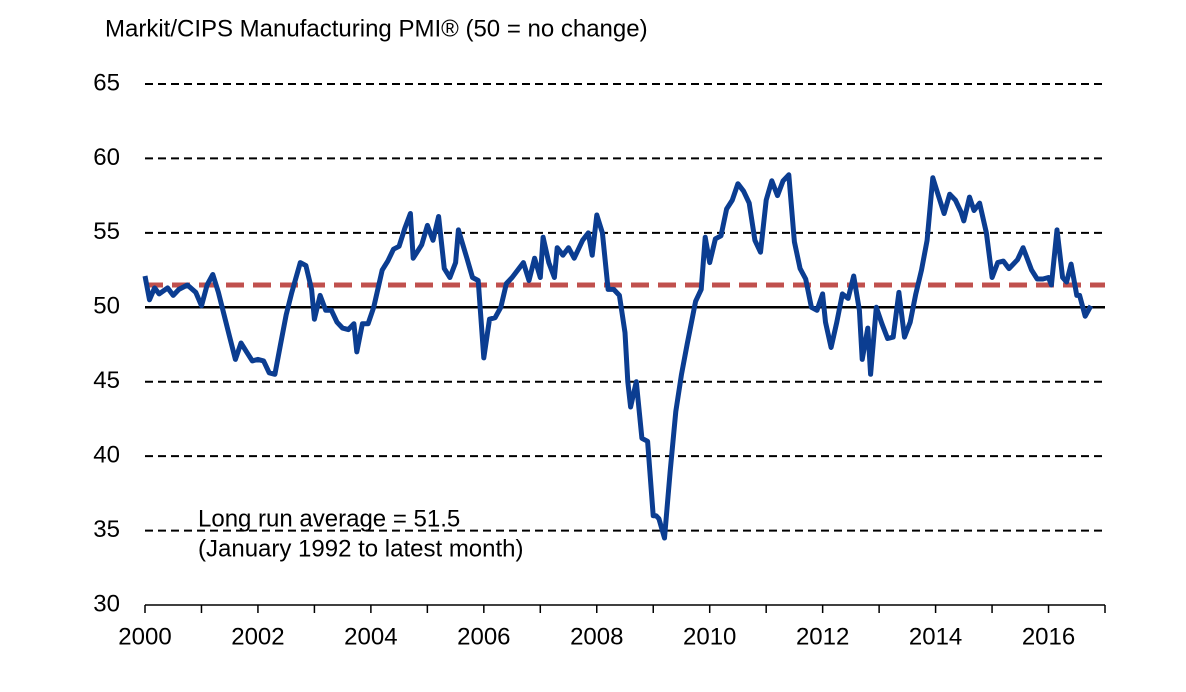 This screenshot has width=1186, height=692. Describe the element at coordinates (329, 518) in the screenshot. I see `annotation: Long run average = 51.5` at that location.